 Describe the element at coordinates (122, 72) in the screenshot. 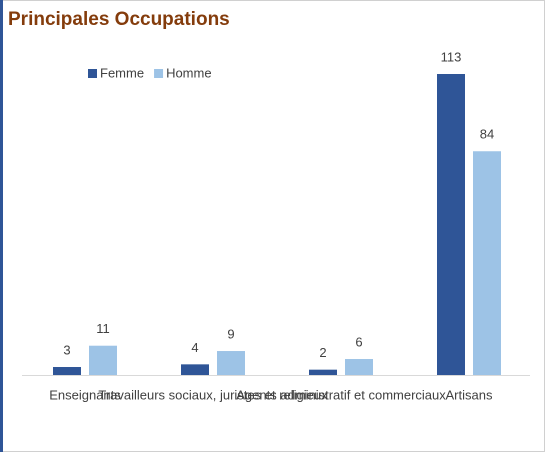

I see `legend-label: Femme` at that location.